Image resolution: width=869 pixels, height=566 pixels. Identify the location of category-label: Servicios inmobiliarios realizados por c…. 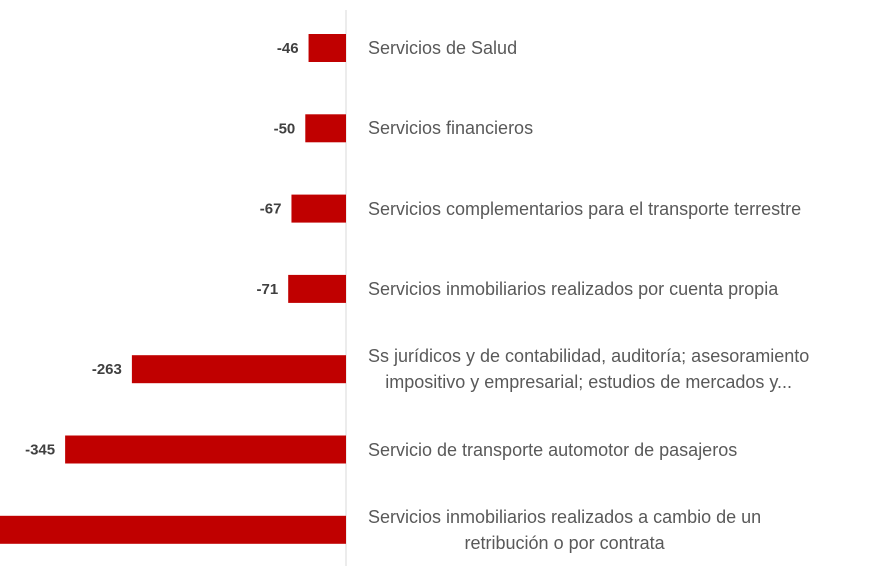
(573, 288).